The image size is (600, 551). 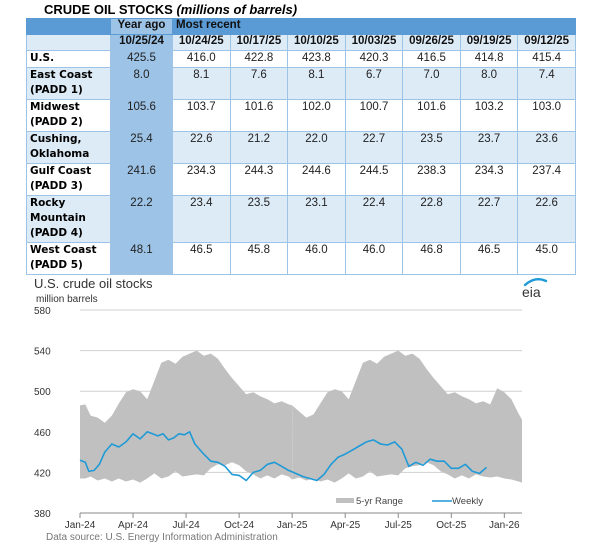 I want to click on svg-text: eia, so click(x=531, y=292).